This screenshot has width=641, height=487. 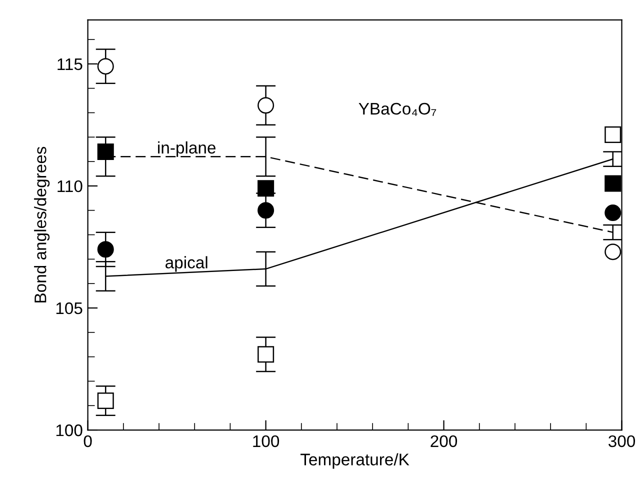 What do you see at coordinates (187, 264) in the screenshot?
I see `annotation: apical` at bounding box center [187, 264].